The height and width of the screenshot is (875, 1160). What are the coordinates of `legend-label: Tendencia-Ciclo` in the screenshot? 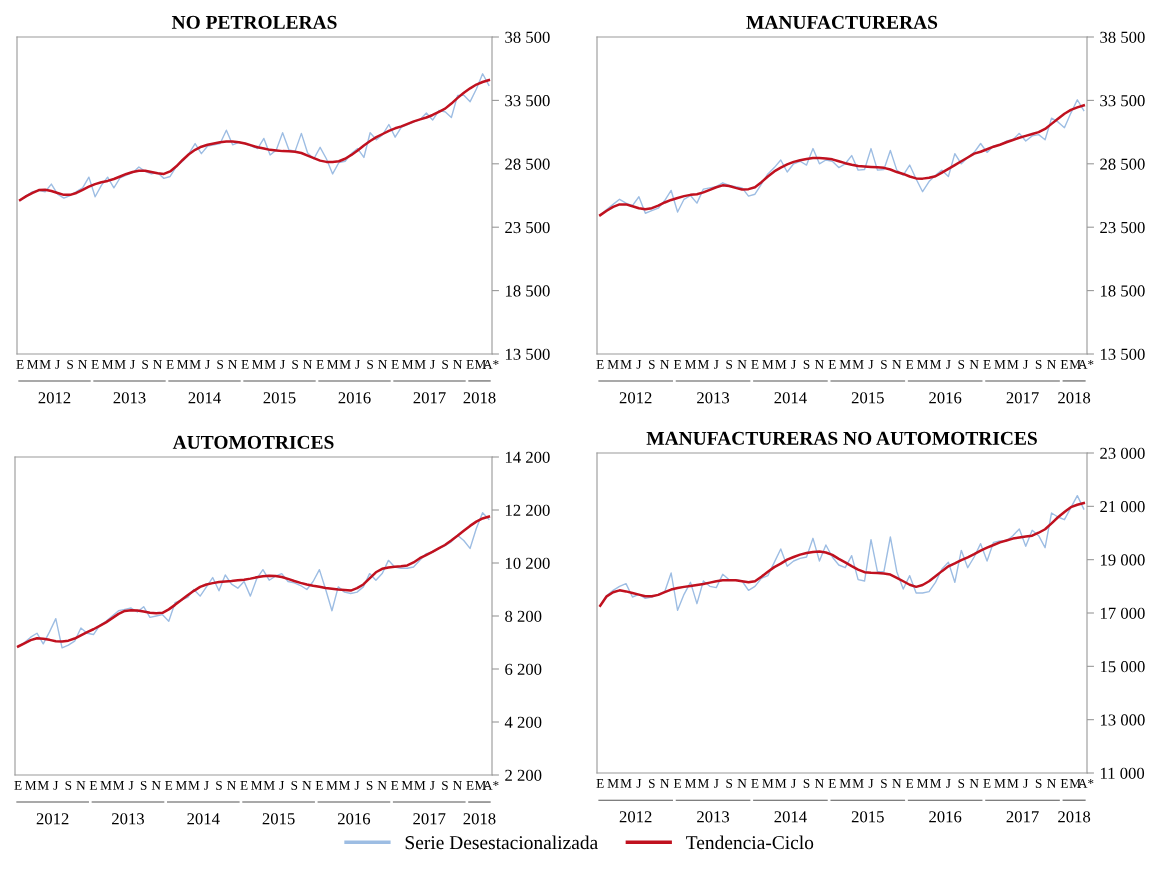 It's located at (750, 842).